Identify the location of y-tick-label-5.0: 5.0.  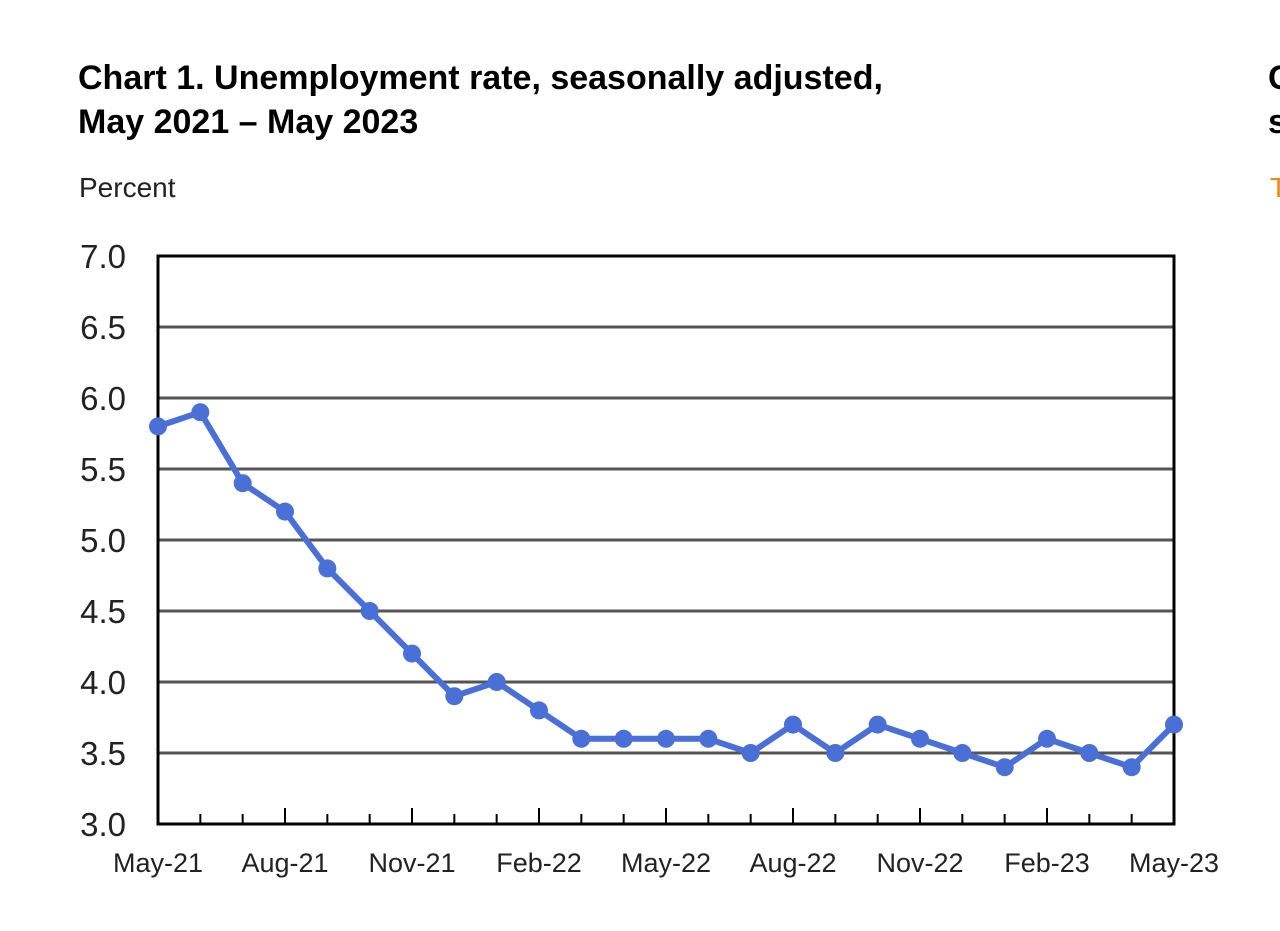
(103, 540).